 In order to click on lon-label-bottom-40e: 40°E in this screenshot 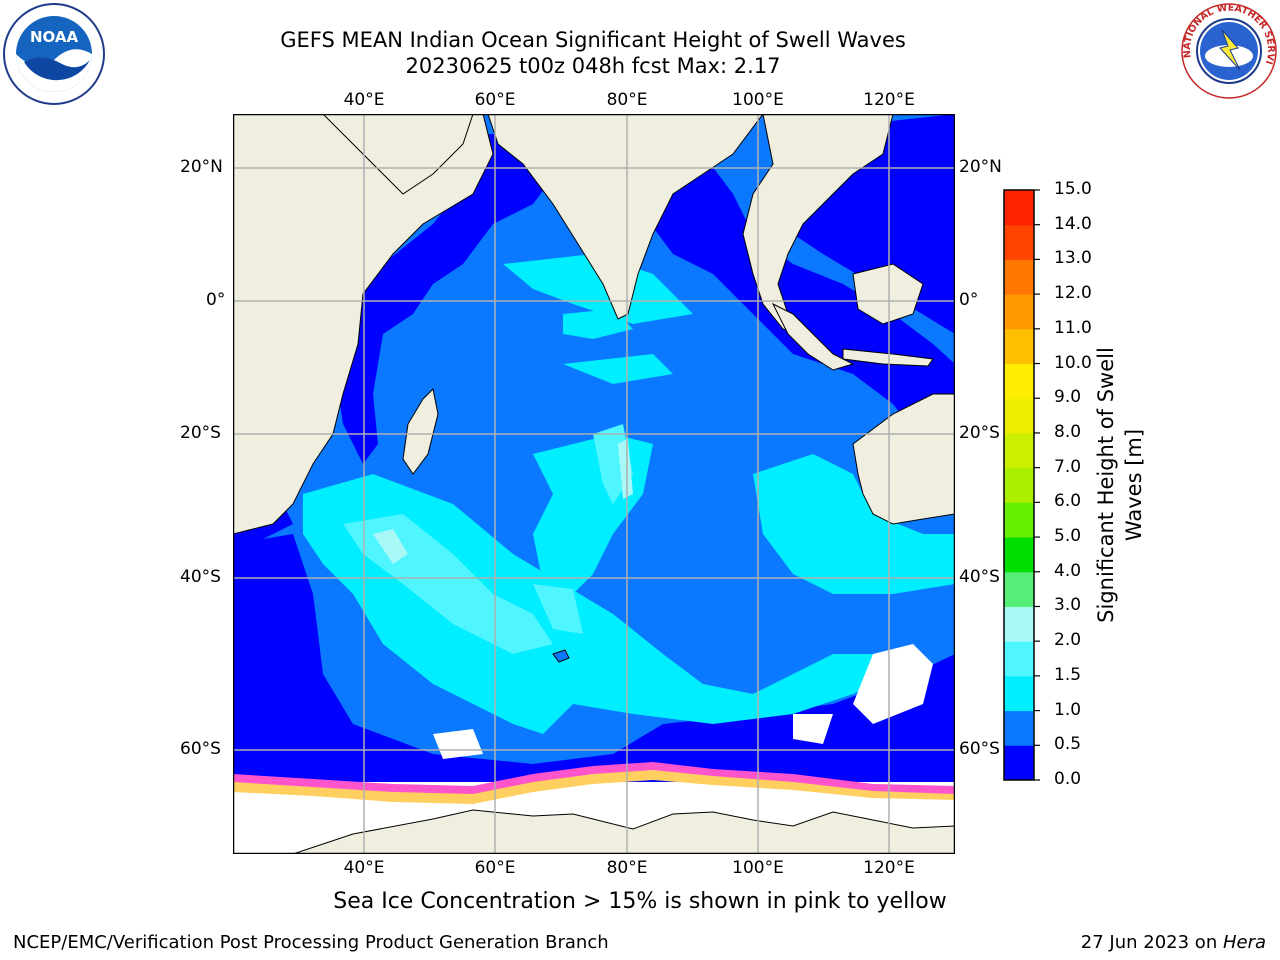, I will do `click(364, 868)`.